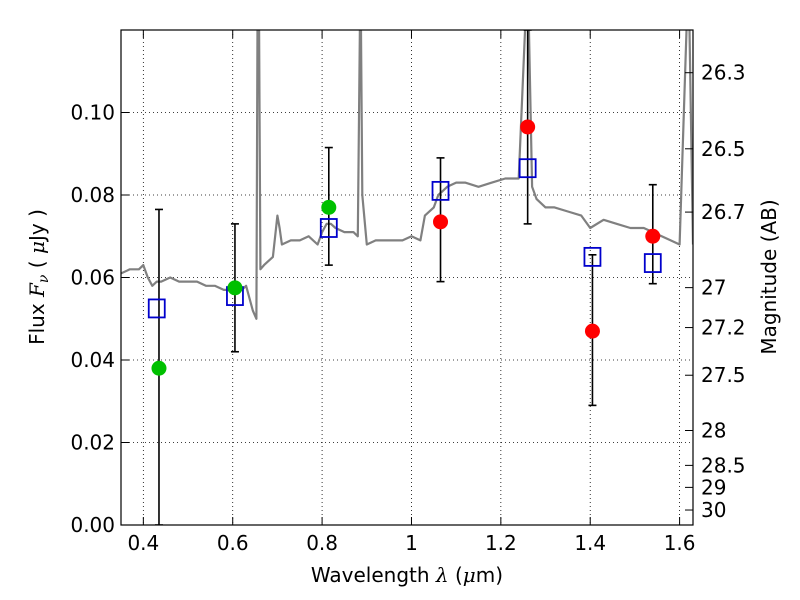 The height and width of the screenshot is (600, 800). What do you see at coordinates (92, 113) in the screenshot?
I see `y-tick-label: 0.10` at bounding box center [92, 113].